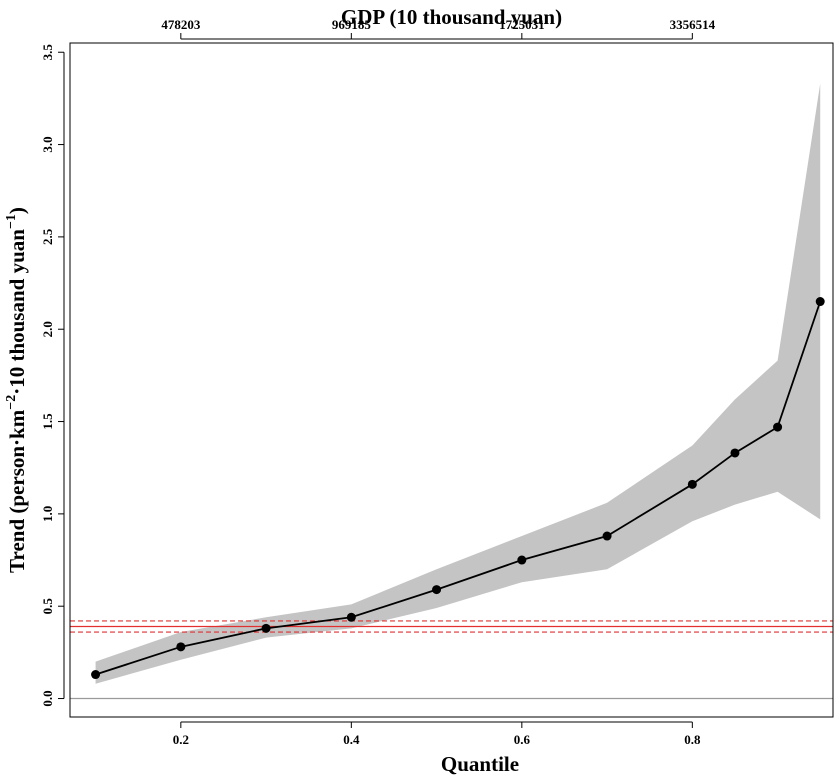  What do you see at coordinates (47, 52) in the screenshot?
I see `y-tick-label: 3.5` at bounding box center [47, 52].